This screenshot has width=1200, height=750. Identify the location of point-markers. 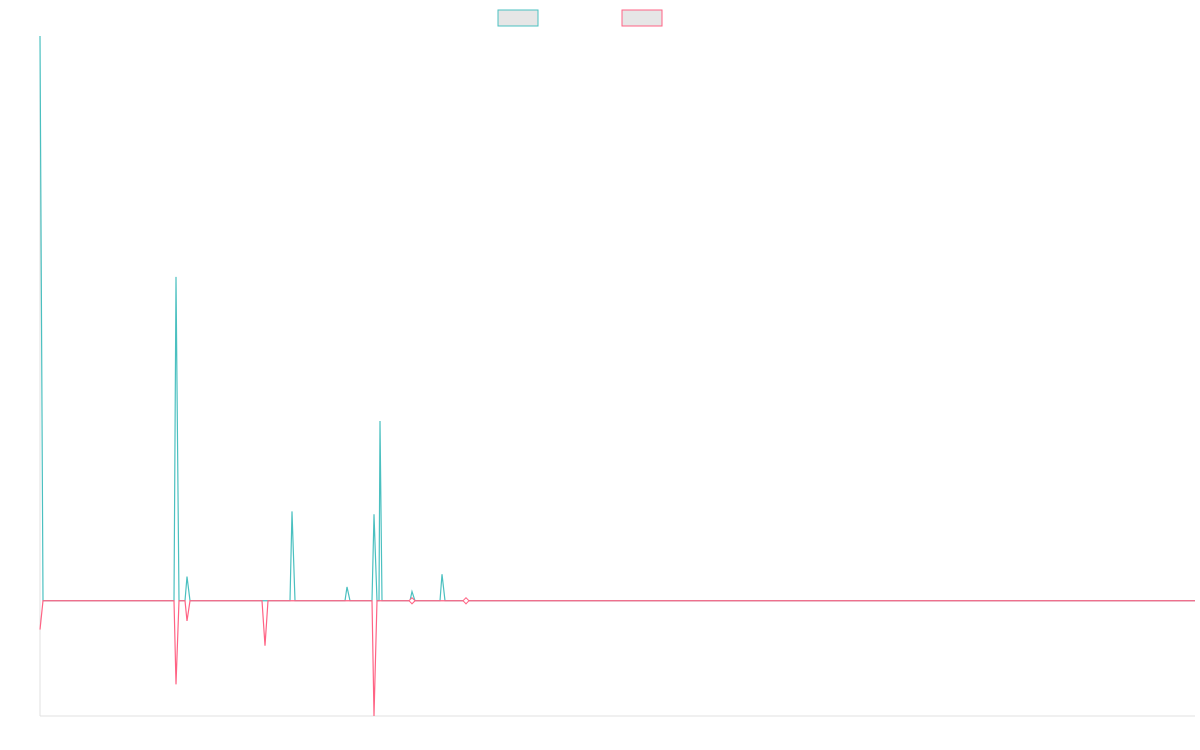
(439, 601).